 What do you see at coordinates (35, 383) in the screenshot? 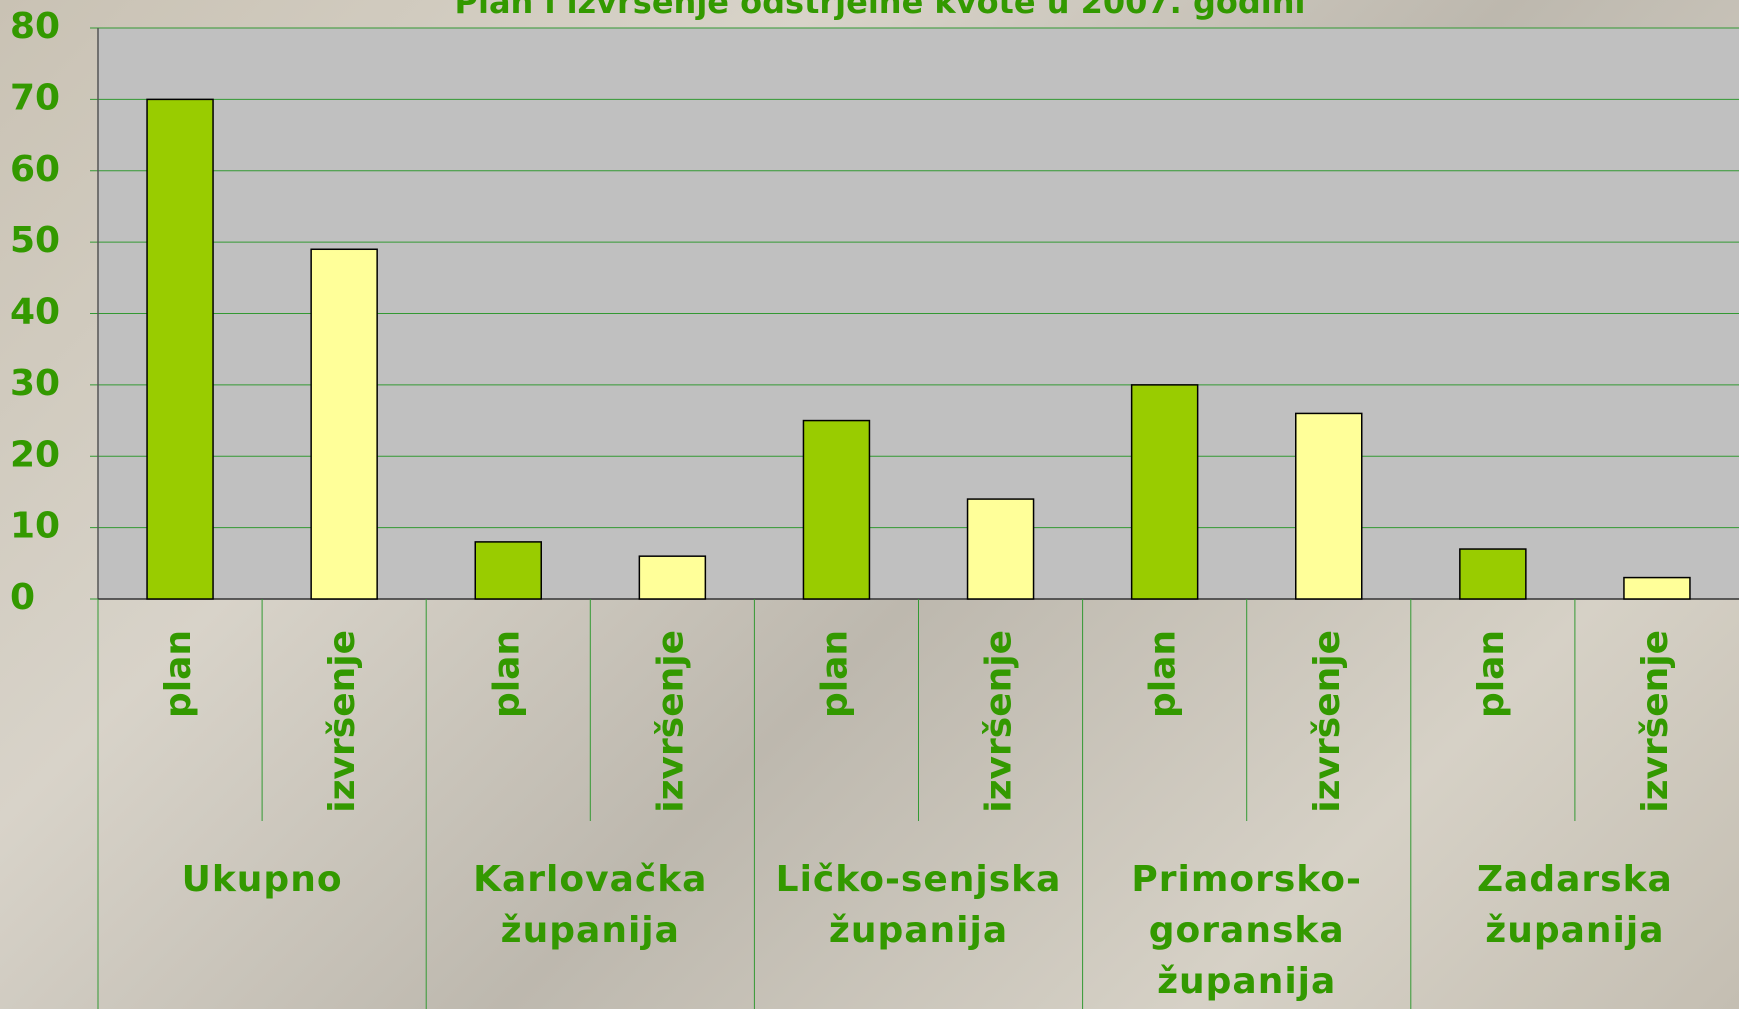
I see `y-tick-label: 30` at bounding box center [35, 383].